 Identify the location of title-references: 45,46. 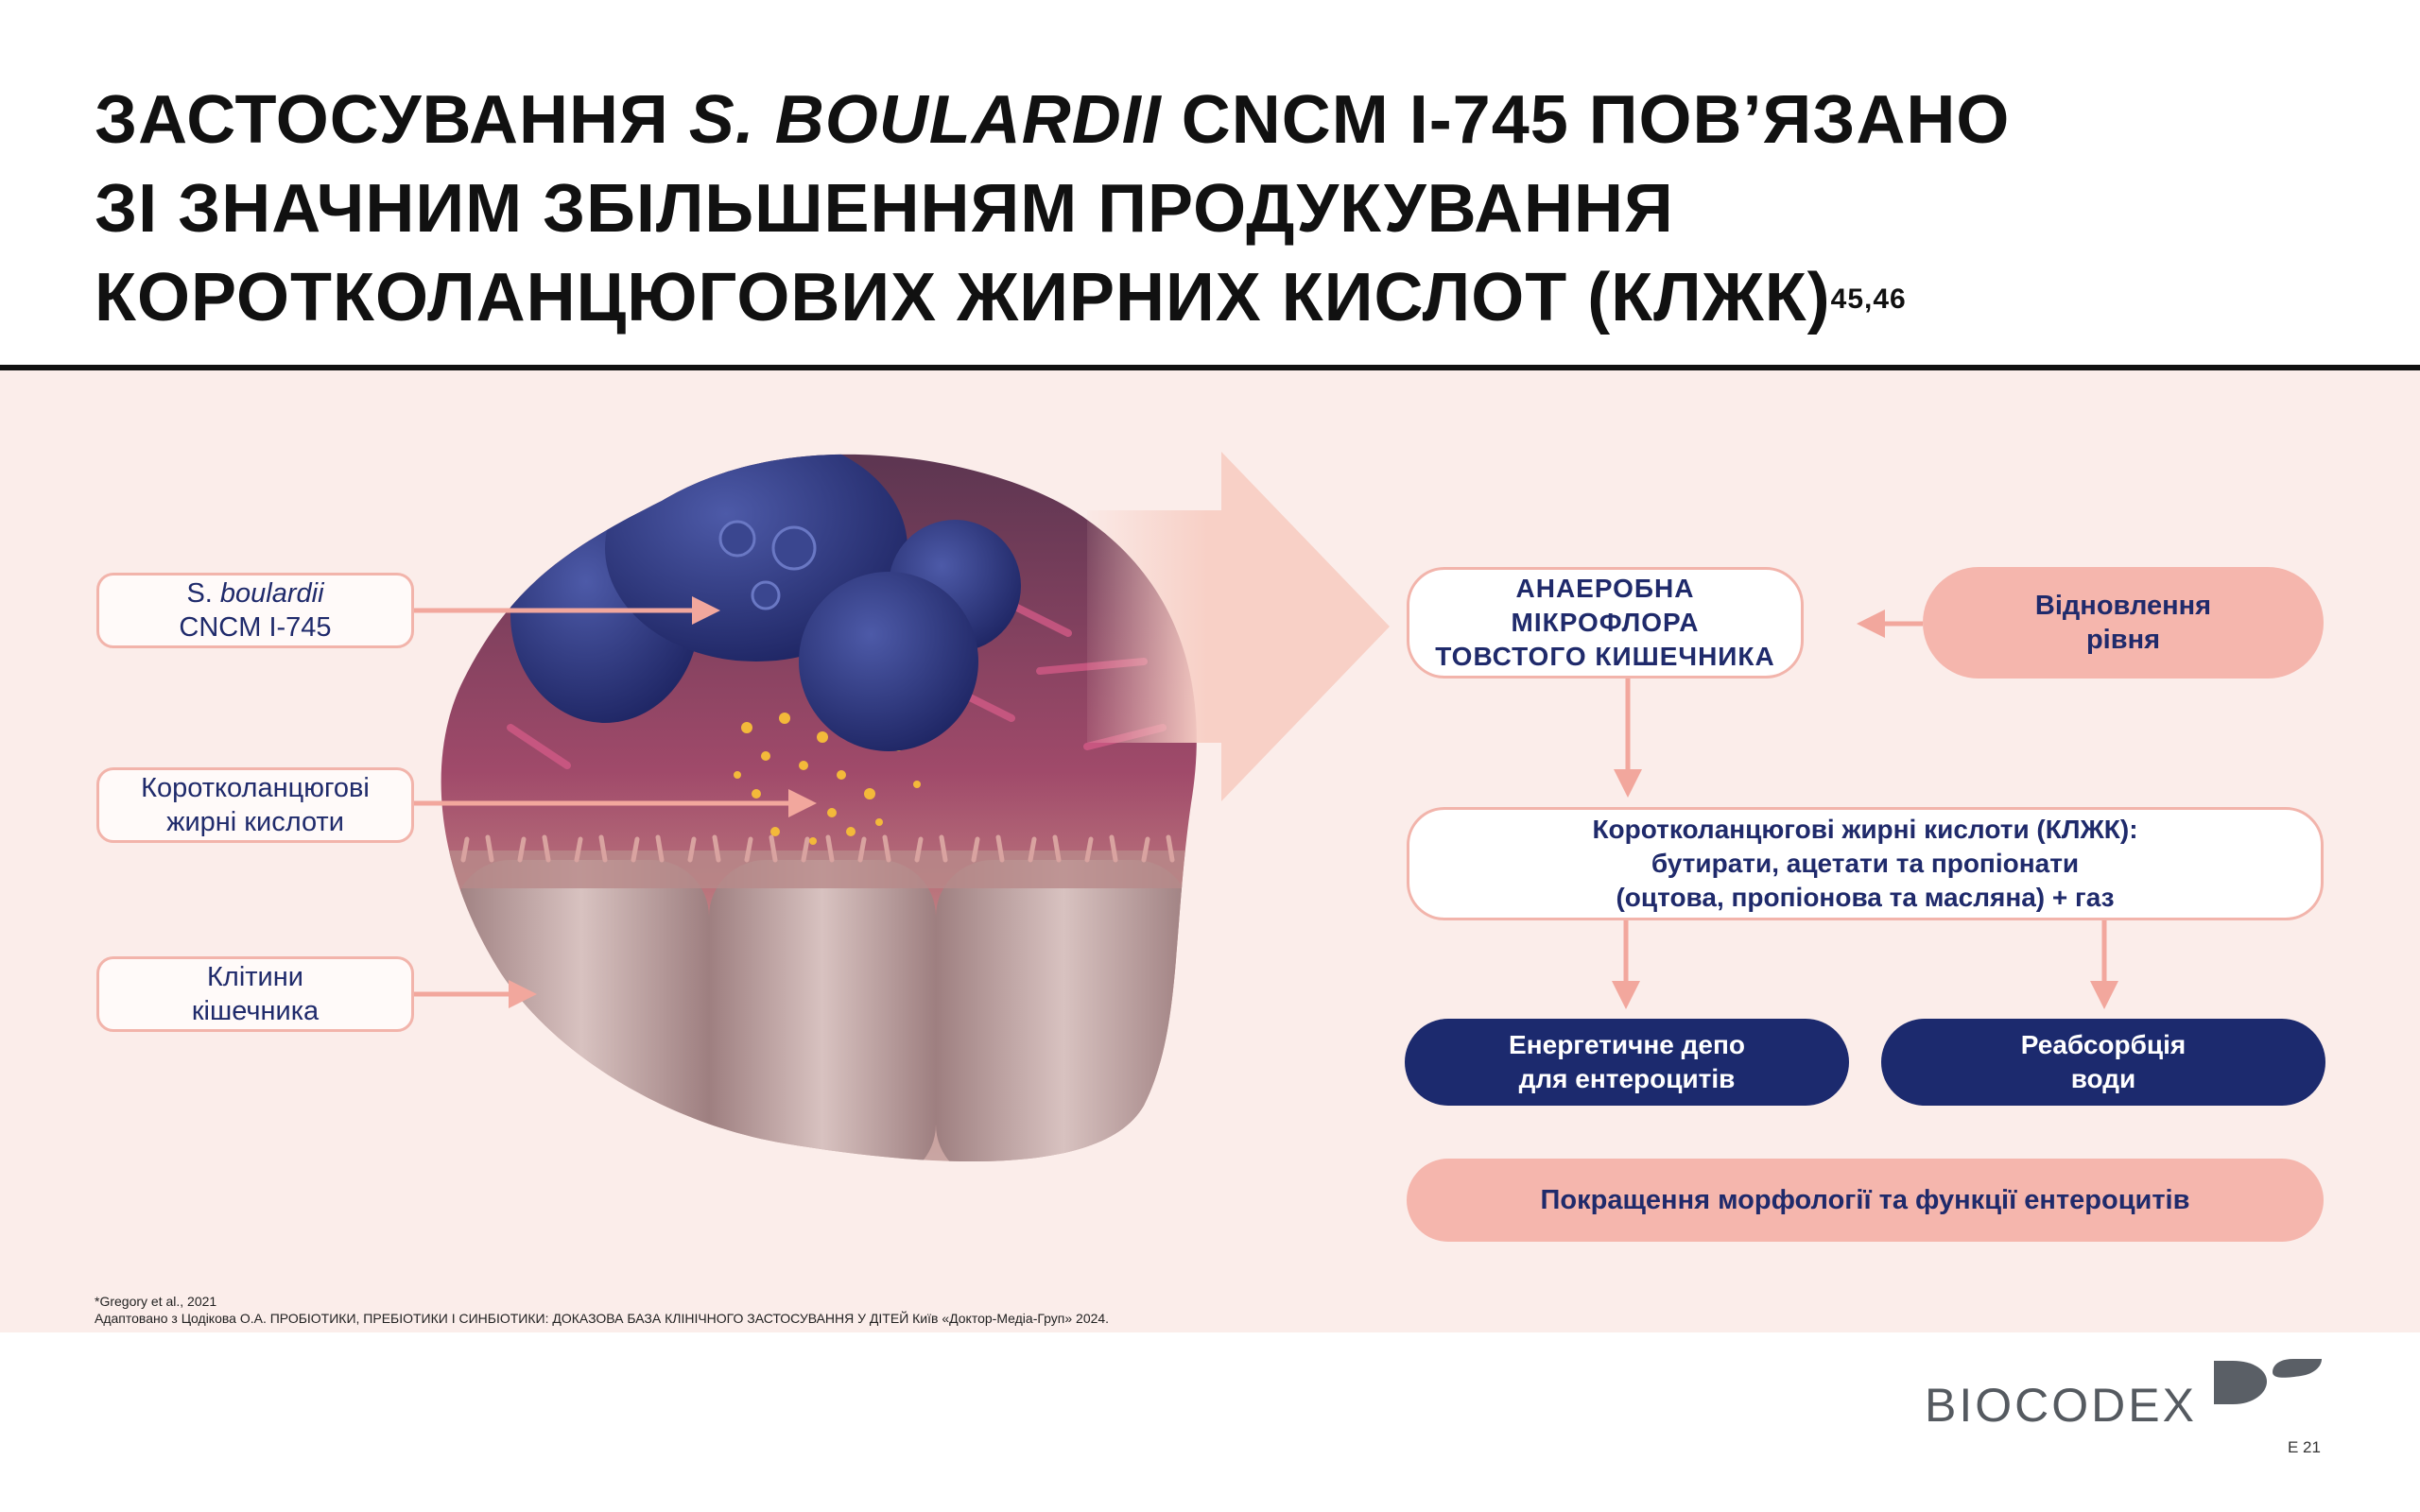
(1868, 299).